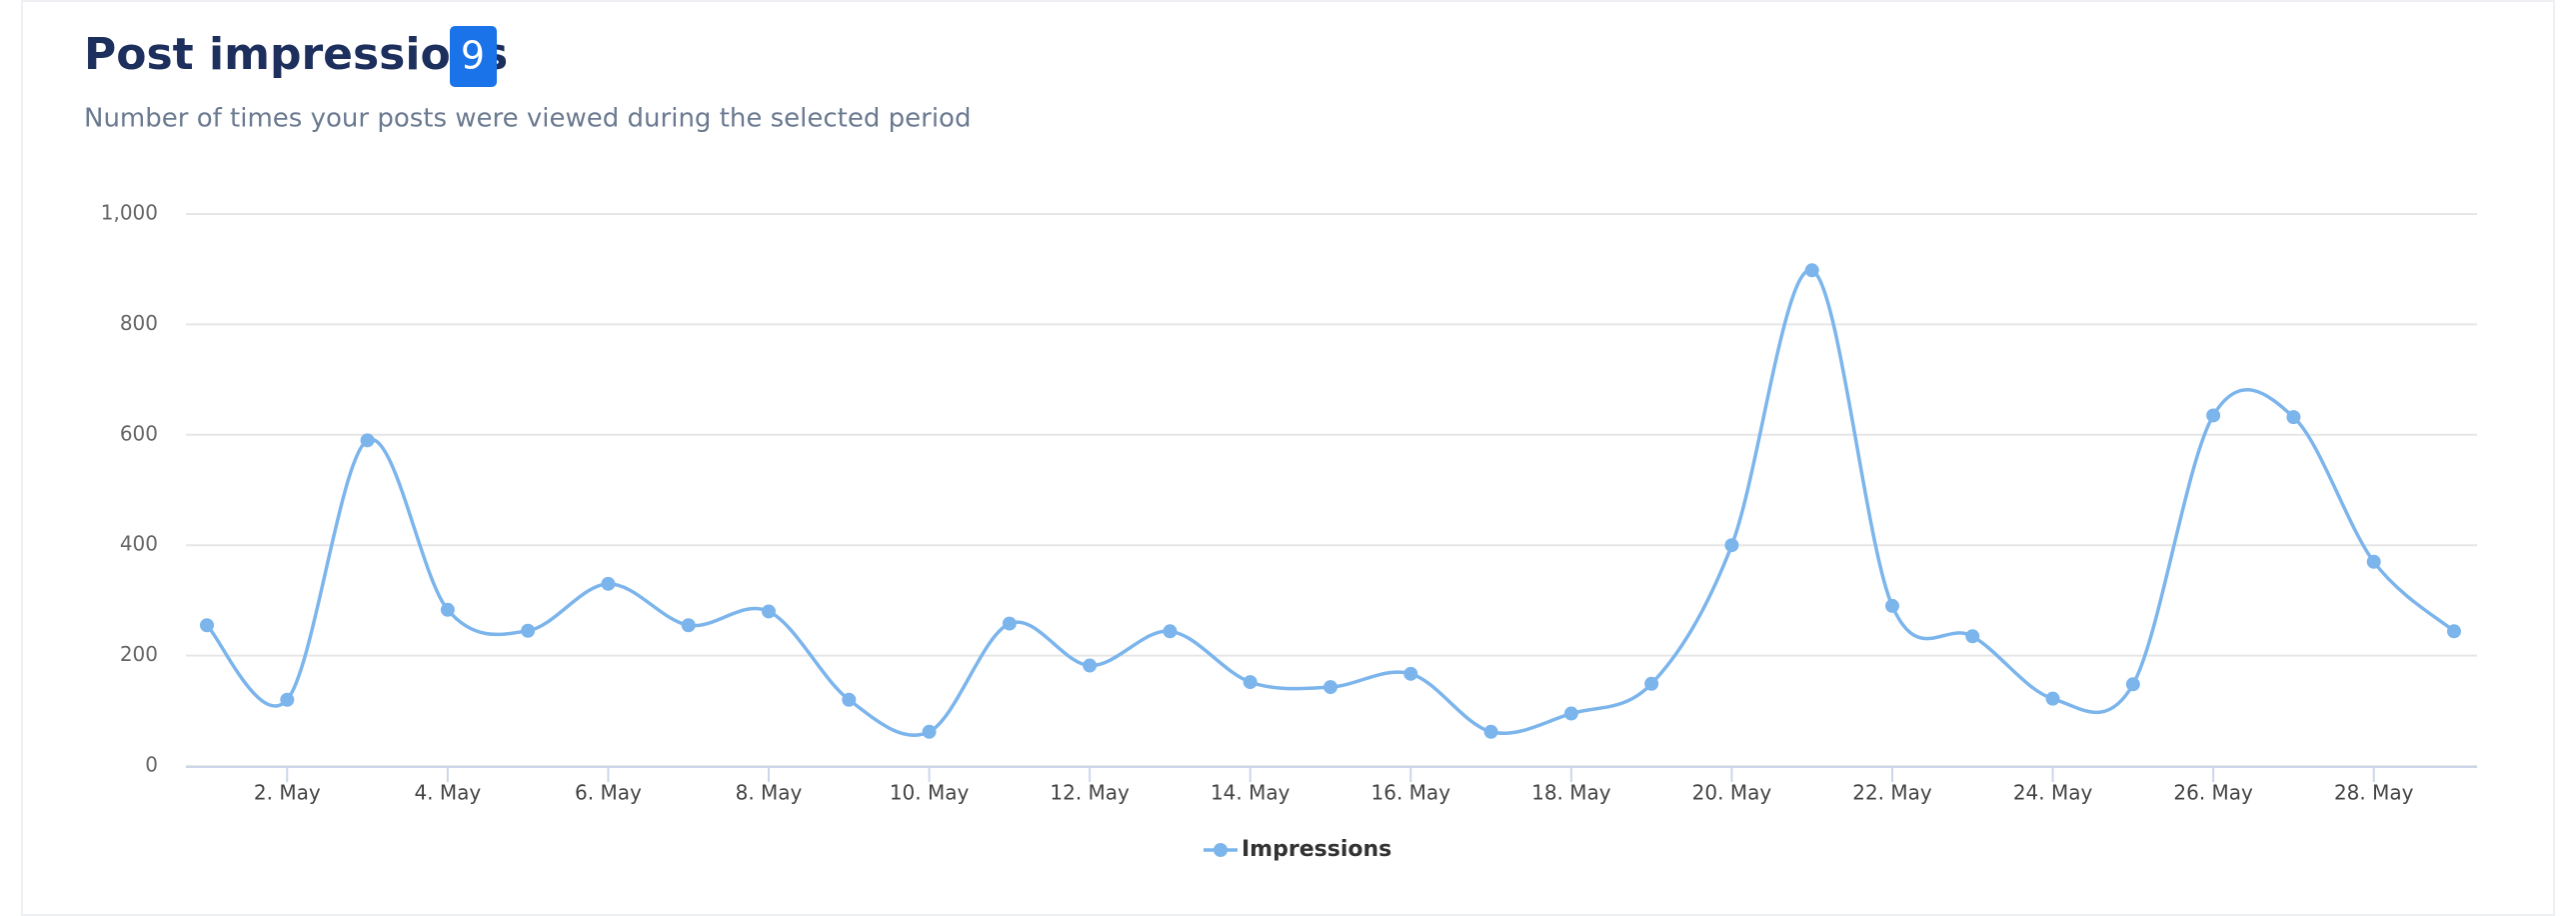 The image size is (2576, 916). Describe the element at coordinates (139, 323) in the screenshot. I see `y-tick-label: 800` at that location.